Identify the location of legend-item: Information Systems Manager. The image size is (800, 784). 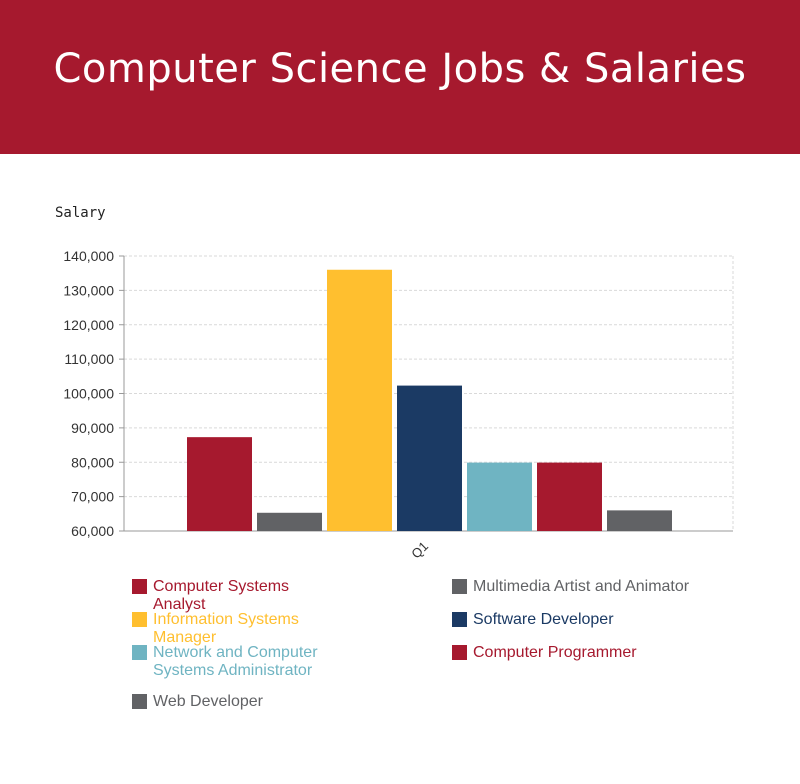
(232, 629).